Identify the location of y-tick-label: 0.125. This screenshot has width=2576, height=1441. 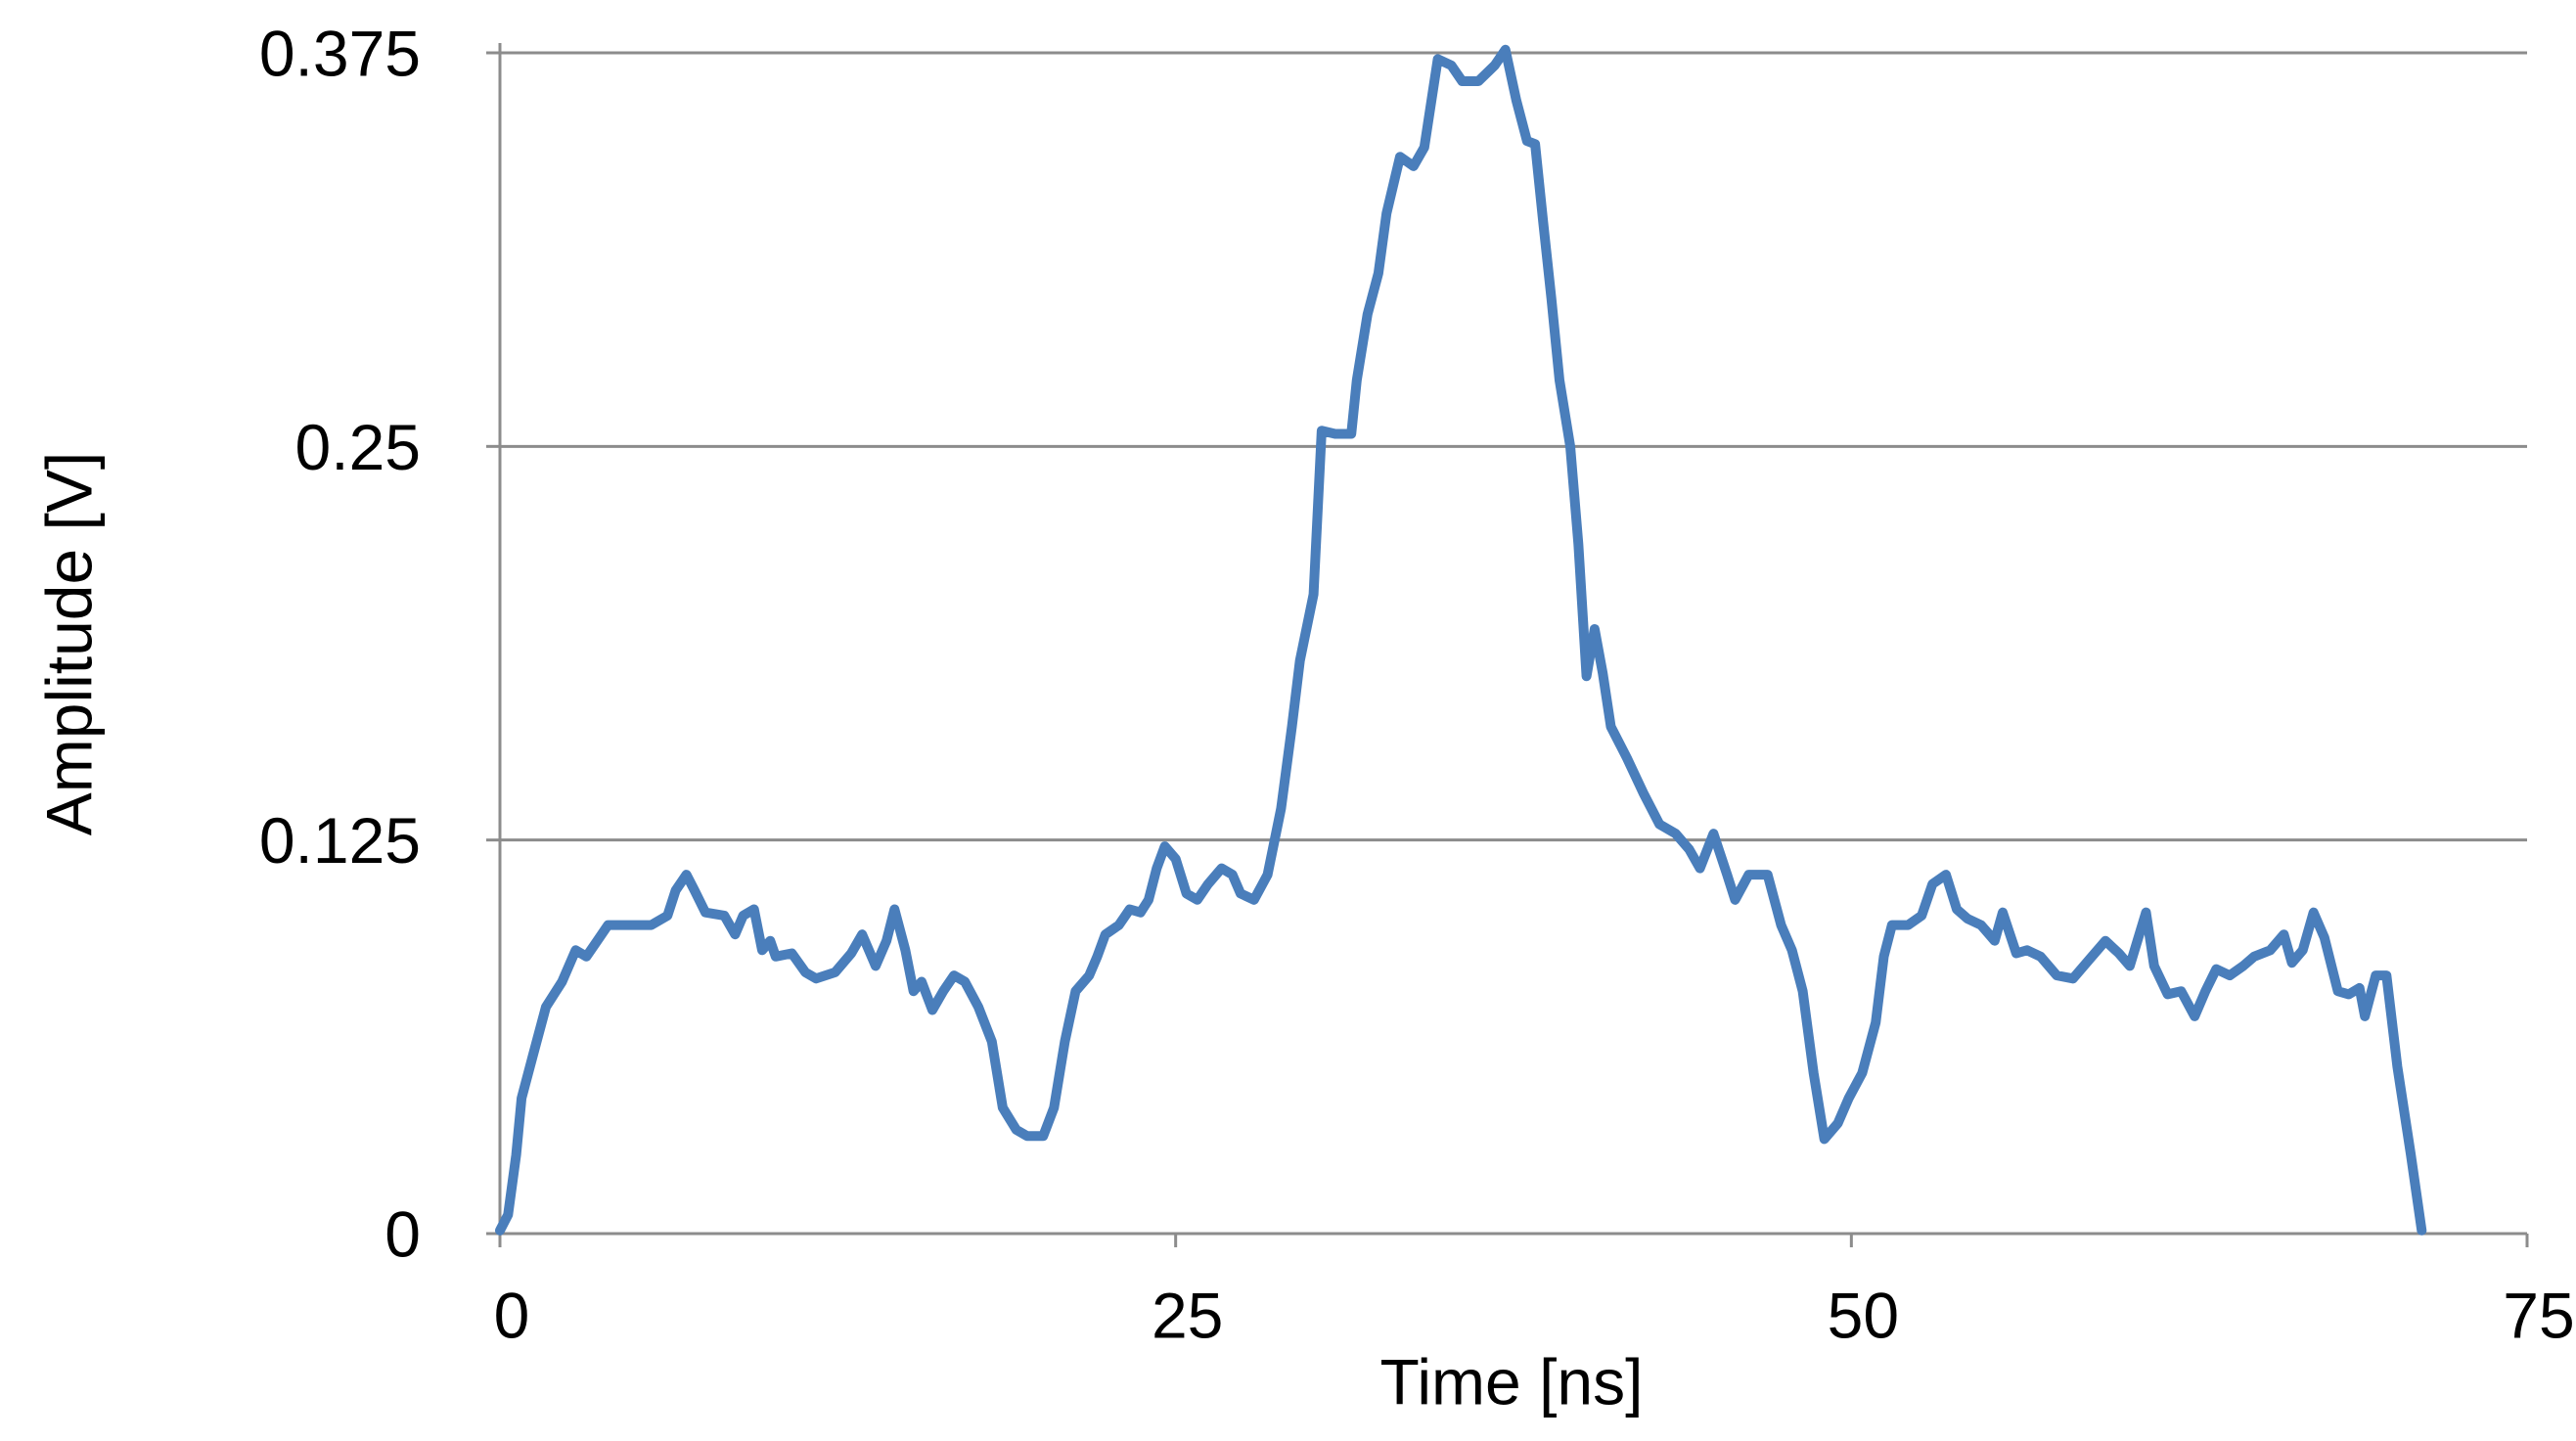
(340, 840).